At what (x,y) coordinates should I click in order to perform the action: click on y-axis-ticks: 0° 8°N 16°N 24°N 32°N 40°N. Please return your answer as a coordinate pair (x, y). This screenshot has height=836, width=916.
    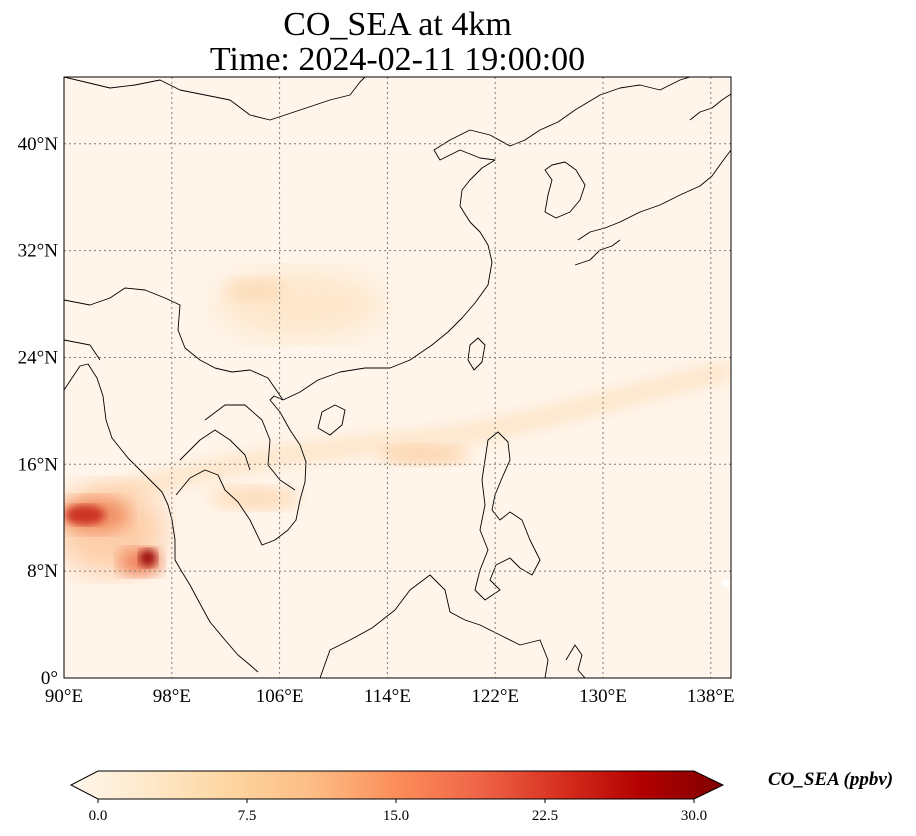
    Looking at the image, I should click on (38, 411).